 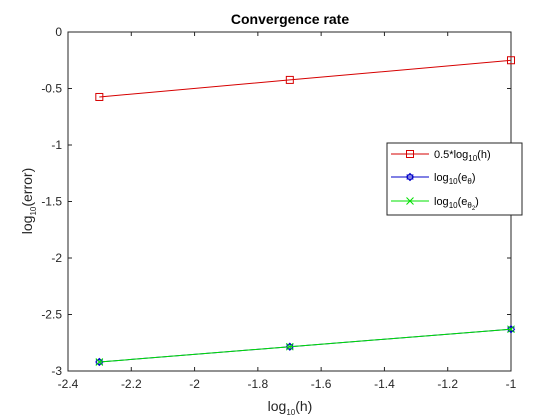 What do you see at coordinates (258, 384) in the screenshot?
I see `x-tick-label: -1.8` at bounding box center [258, 384].